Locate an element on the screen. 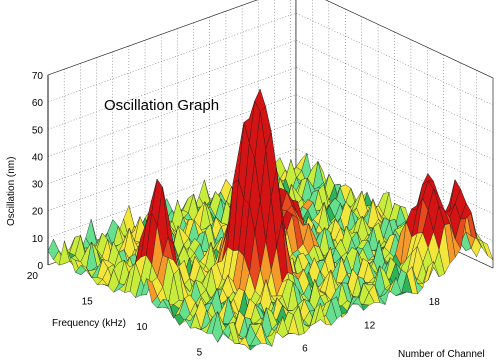 This screenshot has height=360, width=497. z-tick-label: 30 is located at coordinates (38, 185).